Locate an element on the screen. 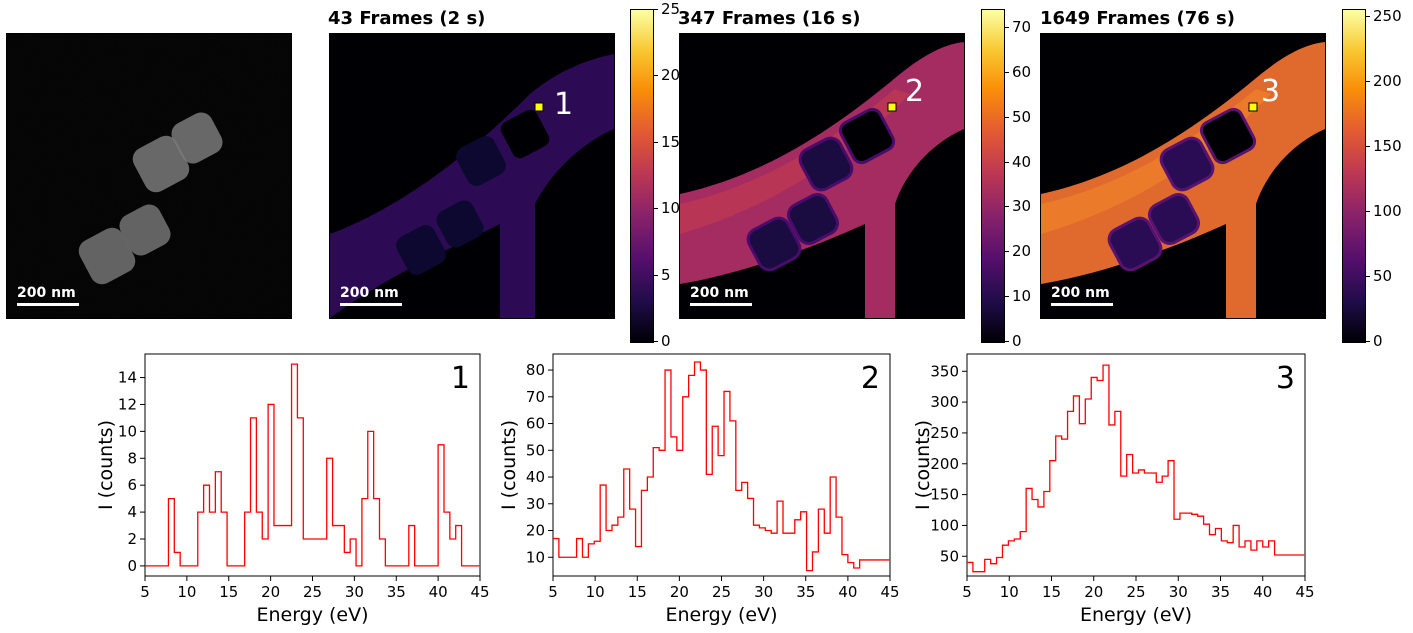  map-title: 1649 Frames (76 s) is located at coordinates (1137, 18).